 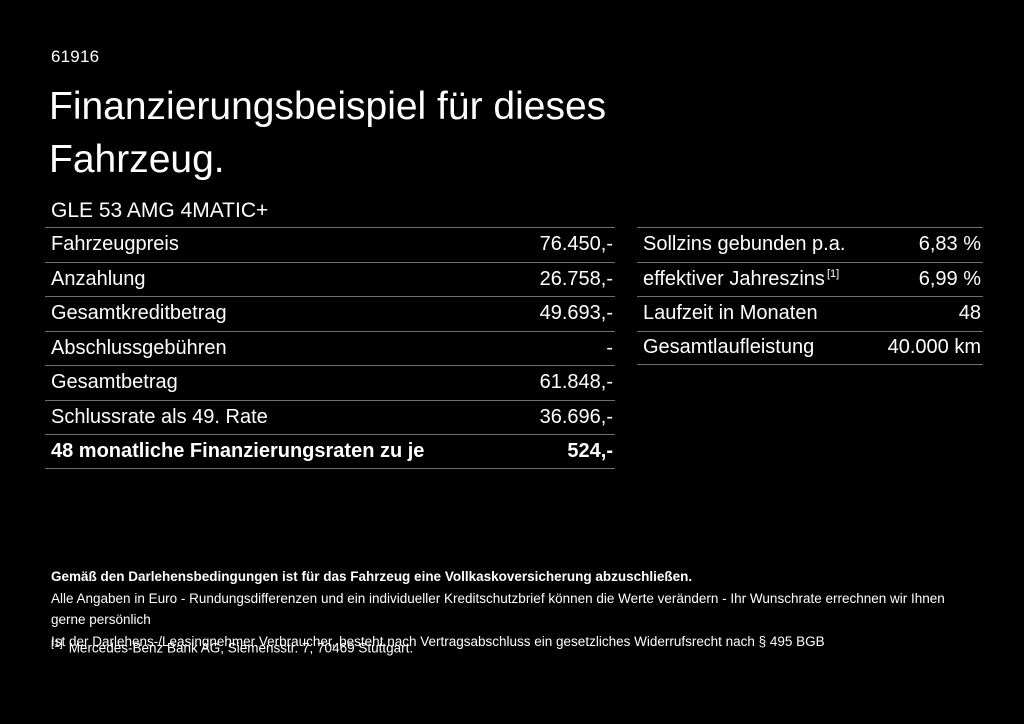 I want to click on row-label: effektiver Jahreszins [1], so click(x=741, y=279).